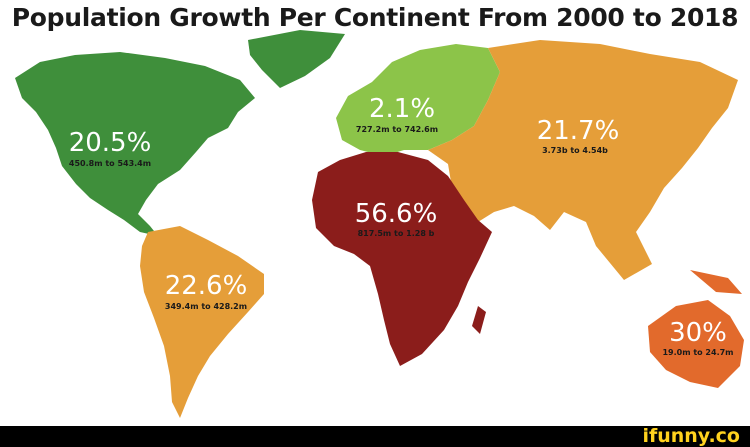 The height and width of the screenshot is (447, 750). I want to click on north-america-range: 450.8m to 543.4m, so click(110, 163).